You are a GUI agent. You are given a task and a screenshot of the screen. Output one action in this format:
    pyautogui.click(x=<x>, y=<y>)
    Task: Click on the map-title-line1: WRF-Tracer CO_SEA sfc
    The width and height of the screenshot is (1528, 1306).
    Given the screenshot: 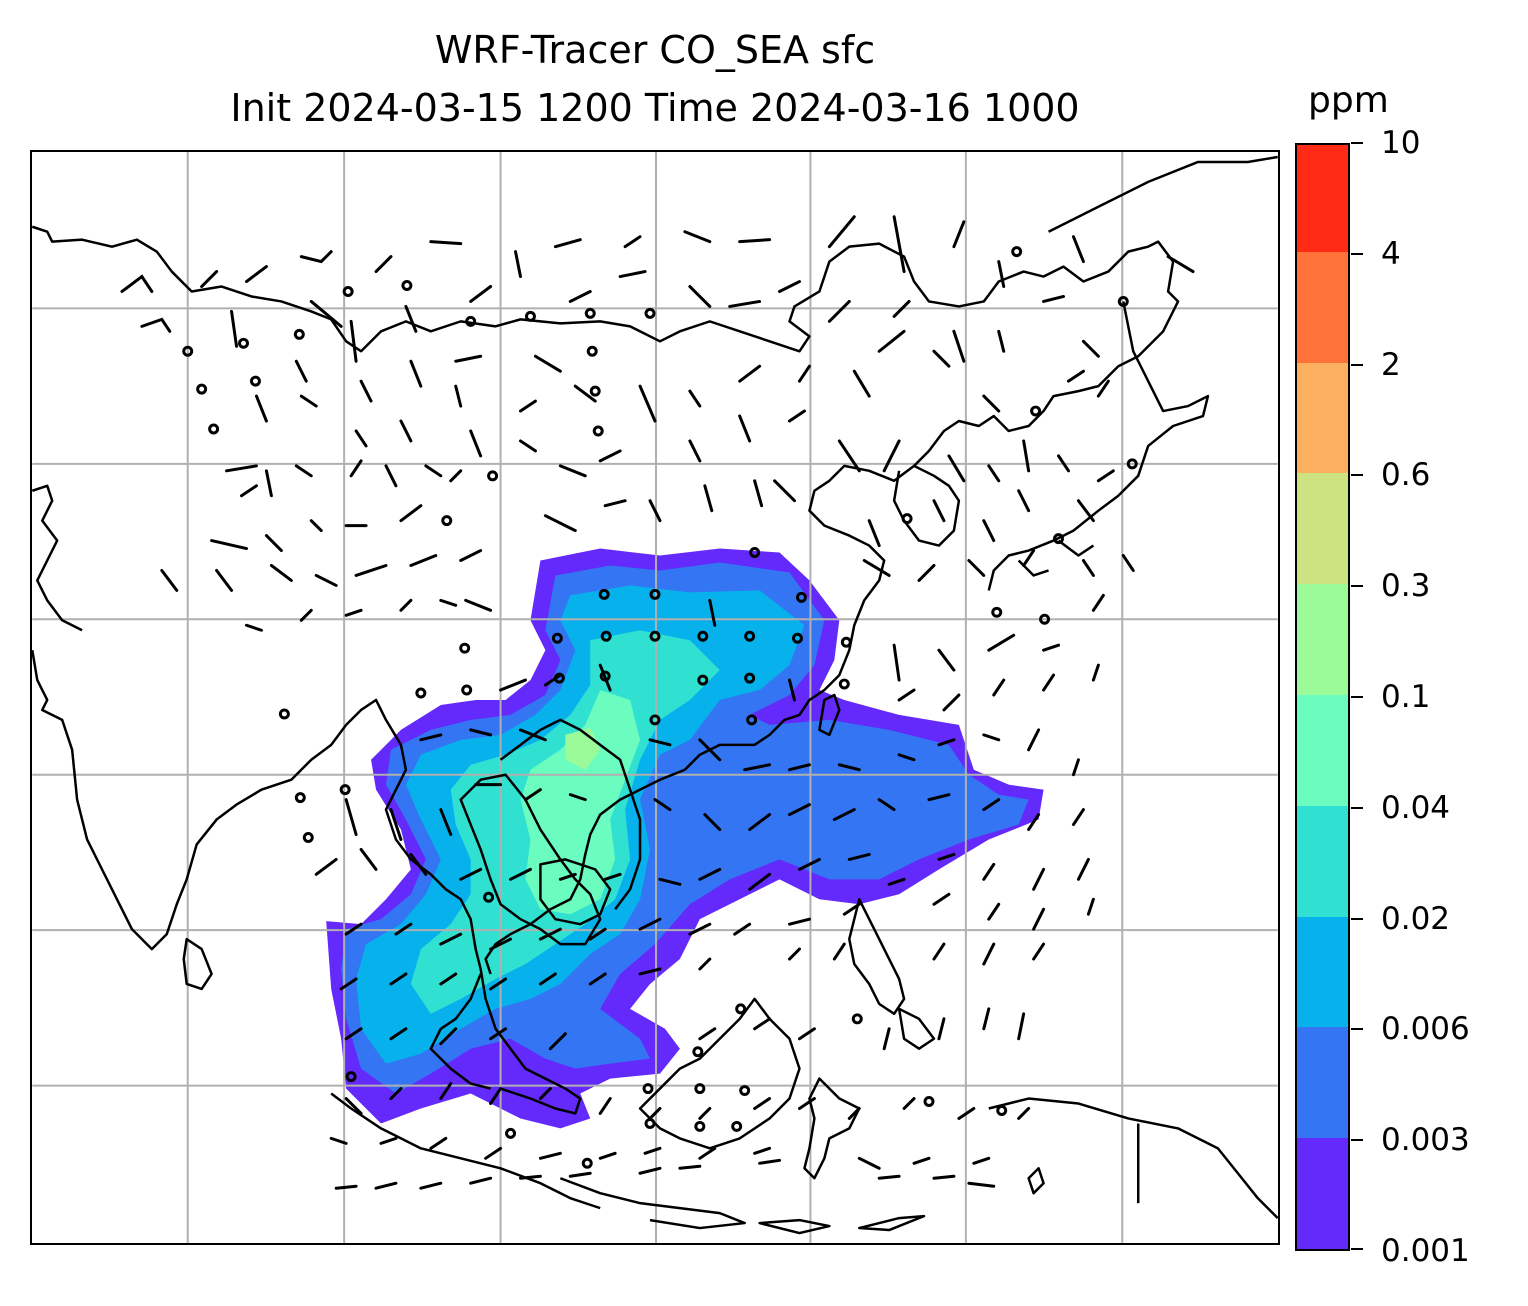 What is the action you would take?
    pyautogui.click(x=655, y=50)
    